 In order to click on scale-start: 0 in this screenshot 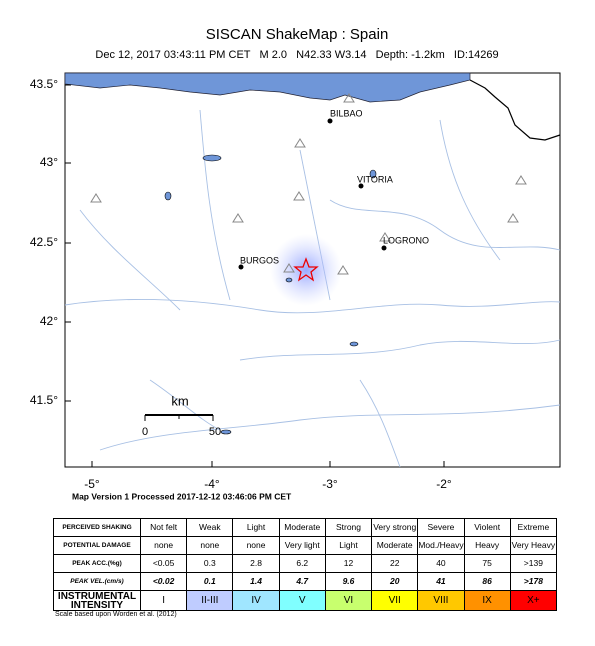, I will do `click(145, 432)`.